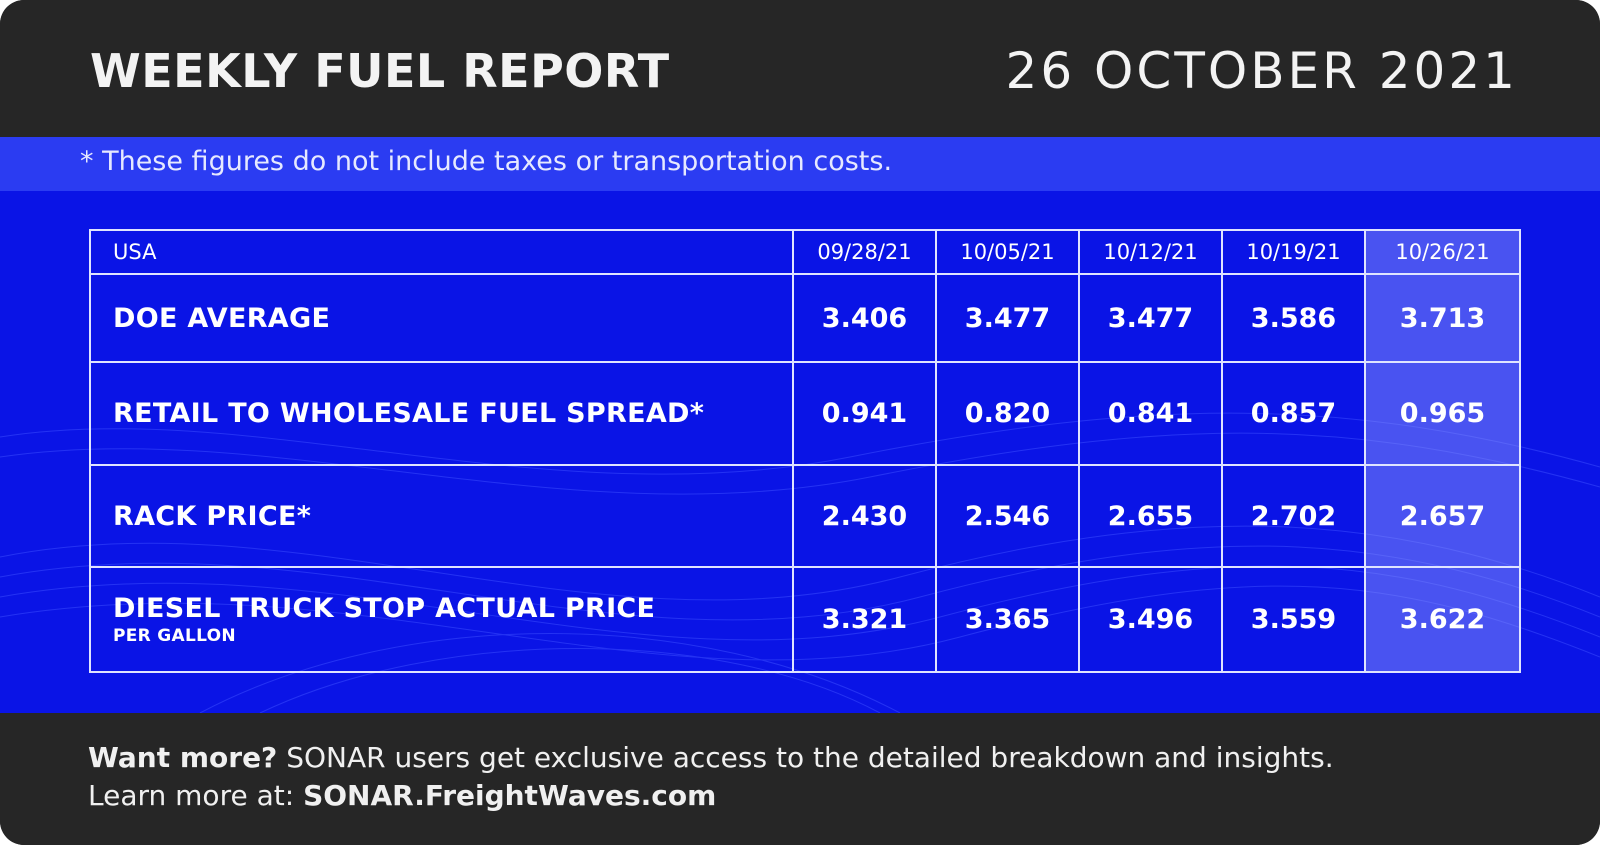  I want to click on row-label-text: DIESEL TRUCK STOP ACTUAL PRICE, so click(384, 609).